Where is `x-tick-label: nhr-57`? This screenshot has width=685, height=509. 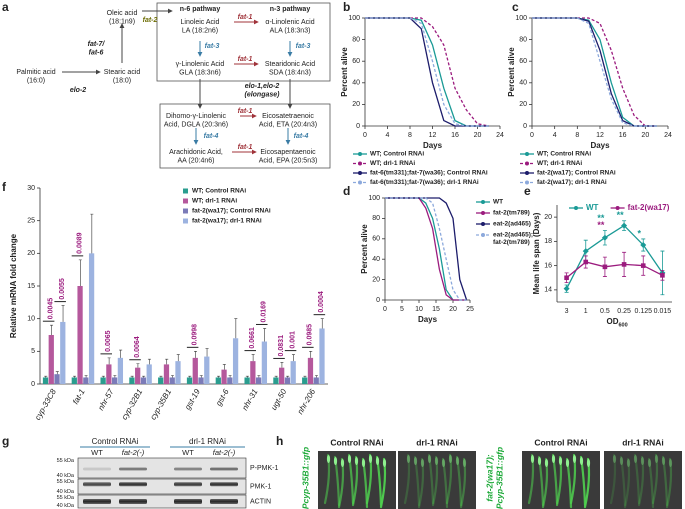 x-tick-label: nhr-57 is located at coordinates (106, 399).